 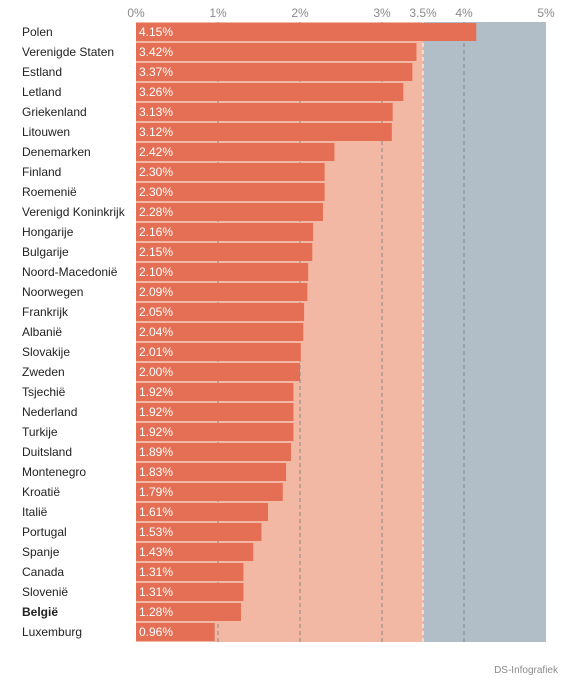 I want to click on value-label: 1.61%, so click(x=156, y=512).